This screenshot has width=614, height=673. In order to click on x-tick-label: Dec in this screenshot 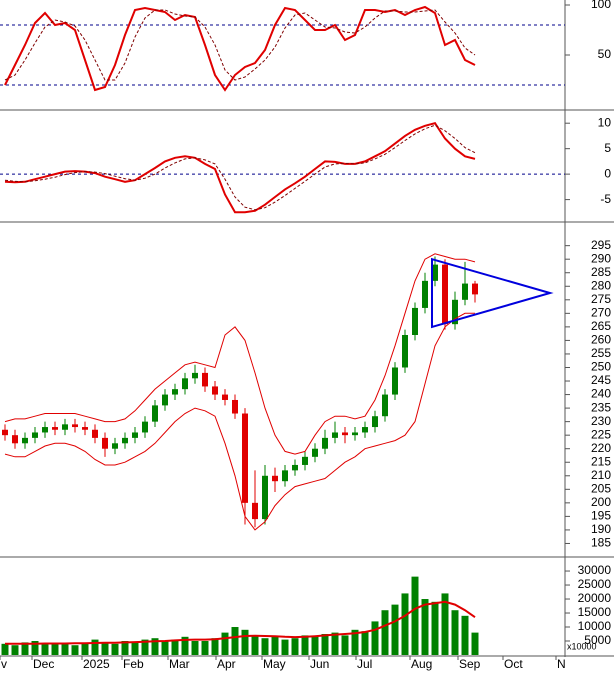, I will do `click(43, 664)`.